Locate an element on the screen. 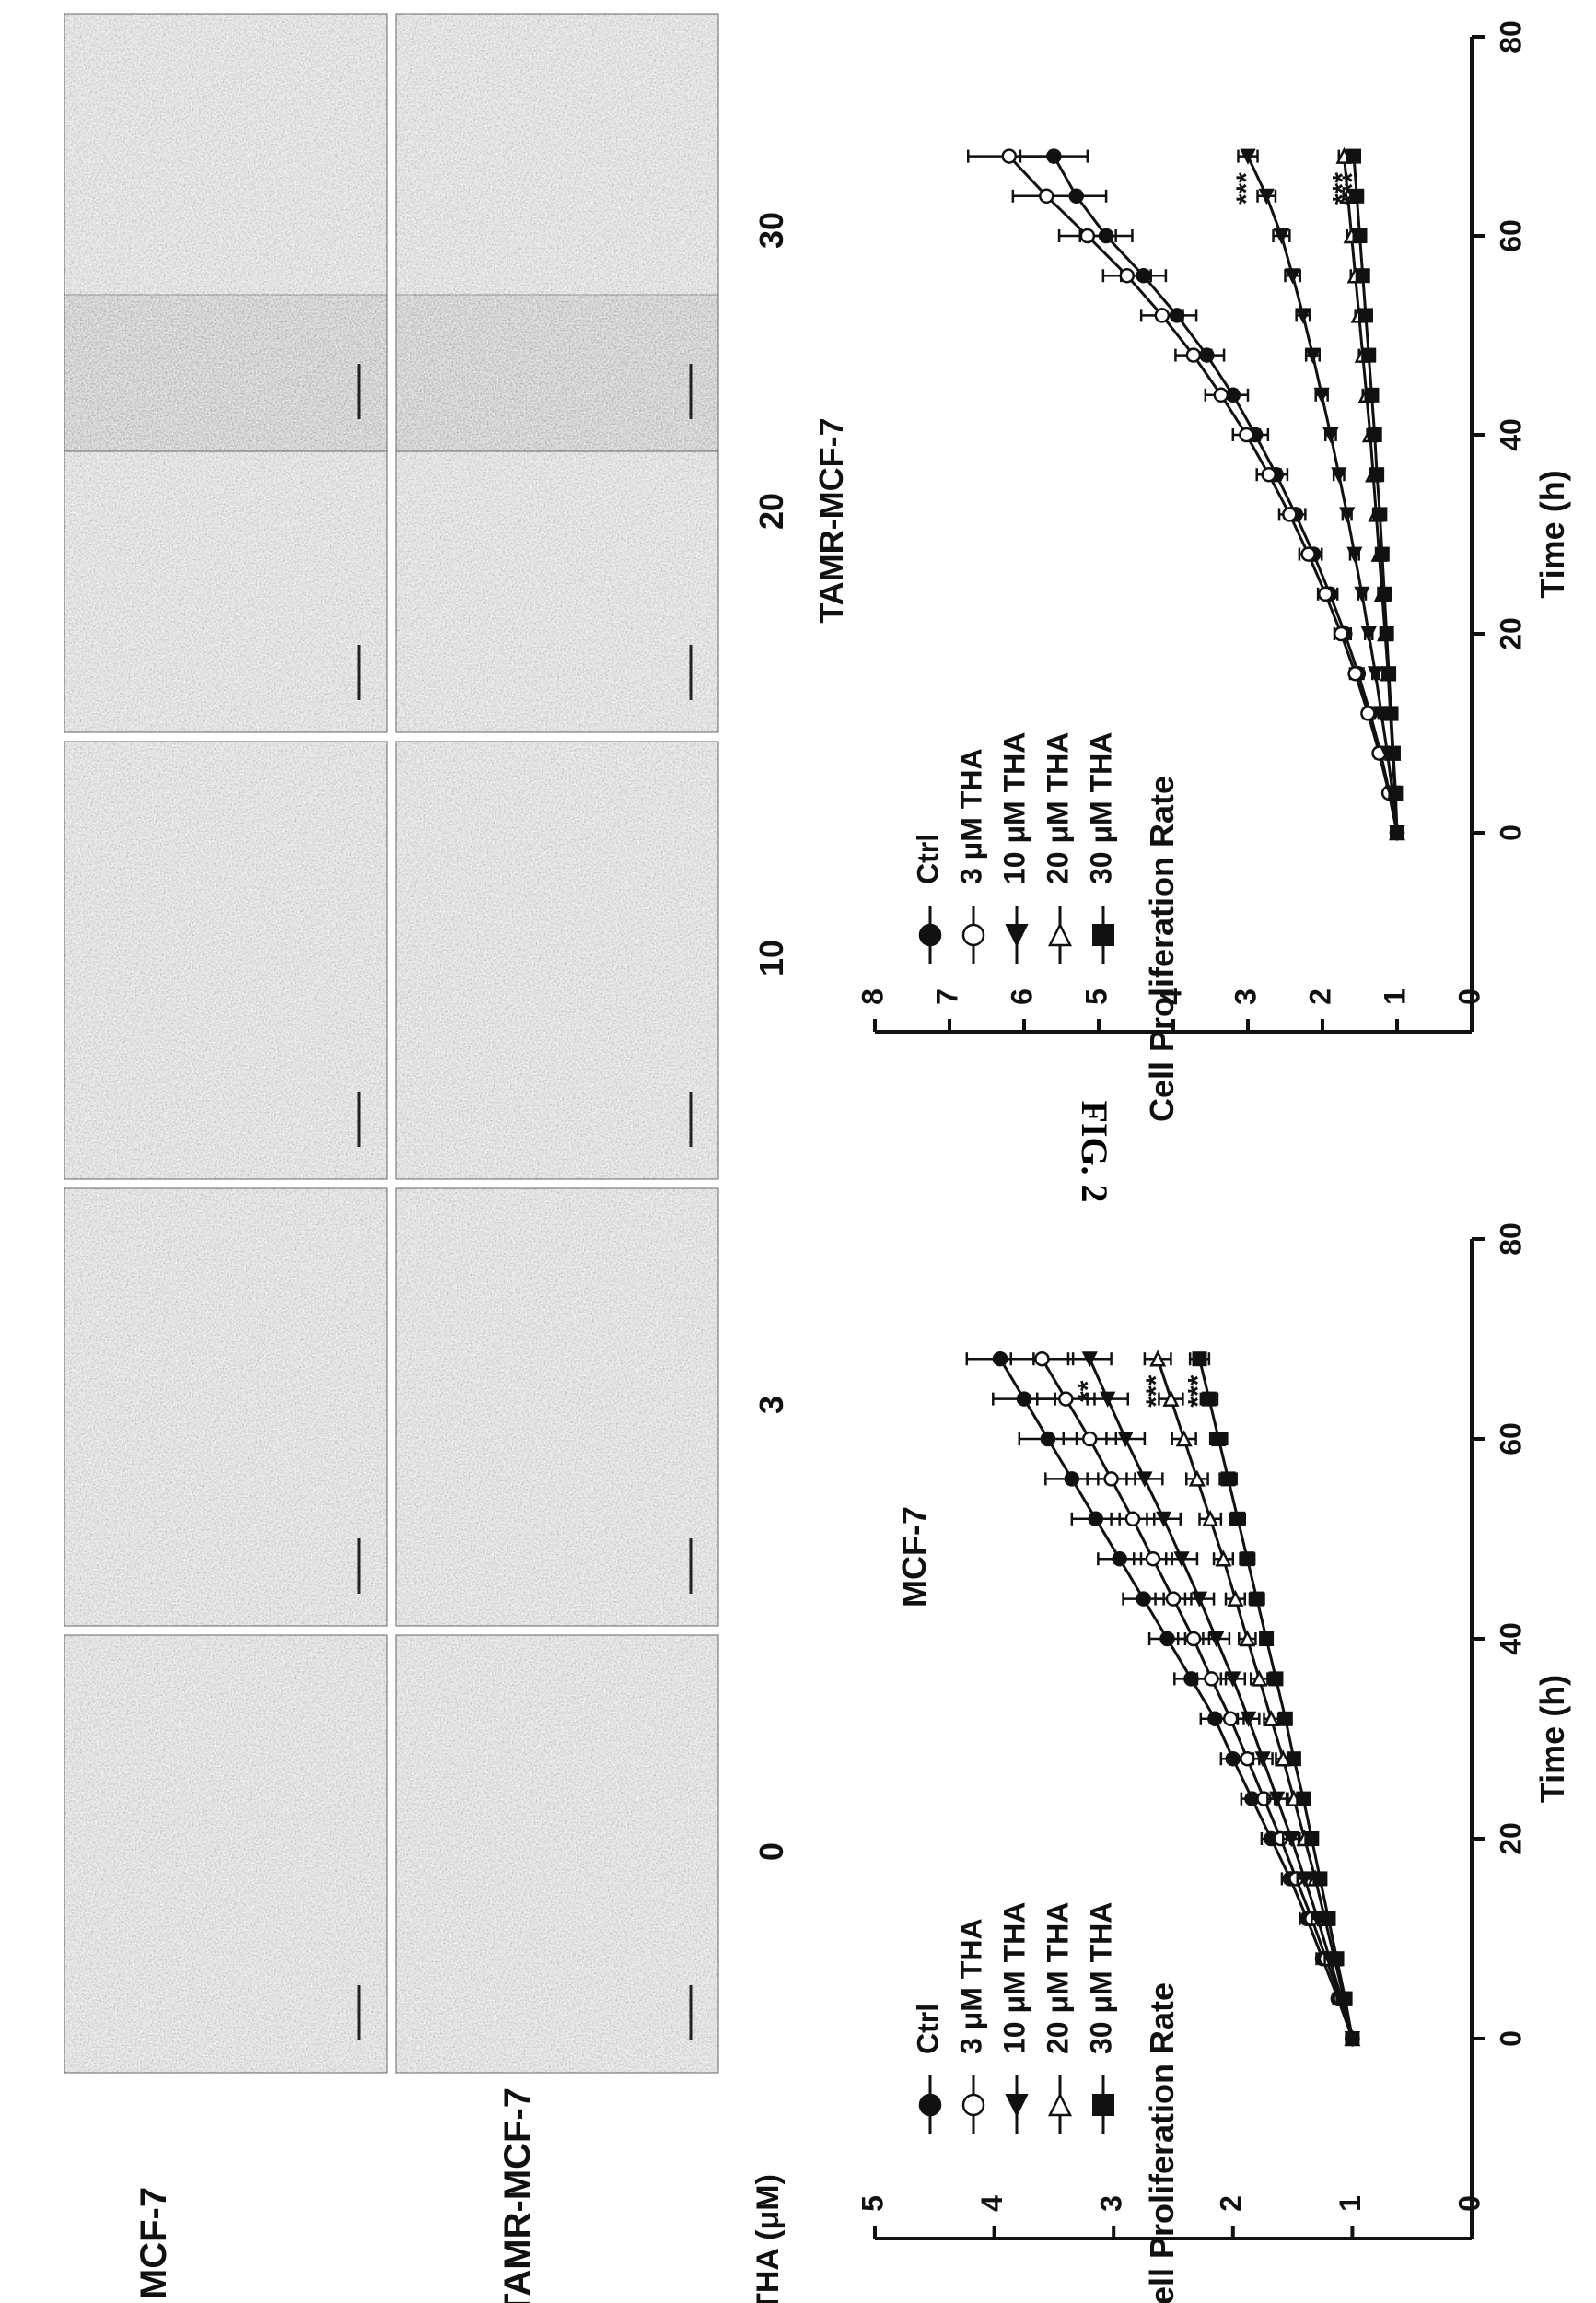  series-3: *** is located at coordinates (1251, 1699).